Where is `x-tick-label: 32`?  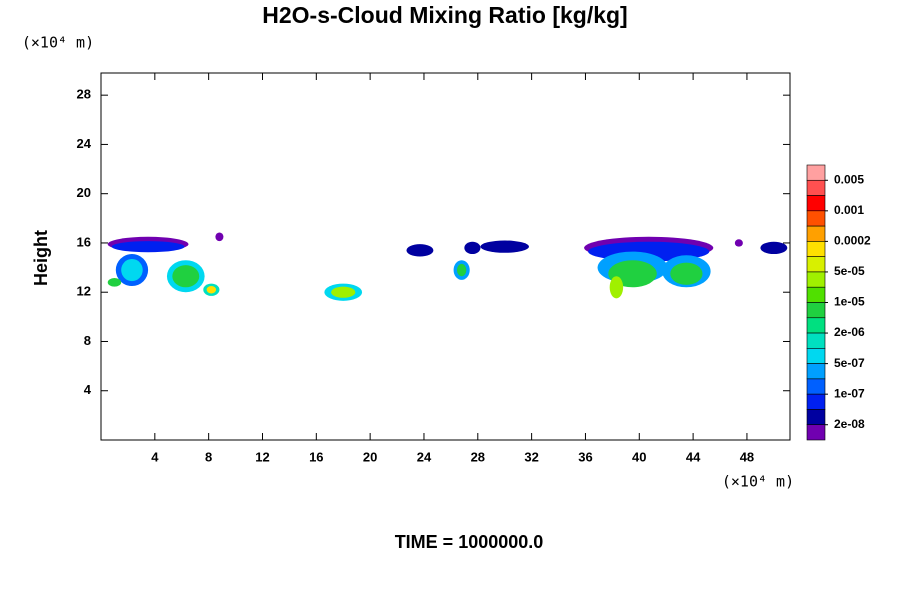
x-tick-label: 32 is located at coordinates (531, 456).